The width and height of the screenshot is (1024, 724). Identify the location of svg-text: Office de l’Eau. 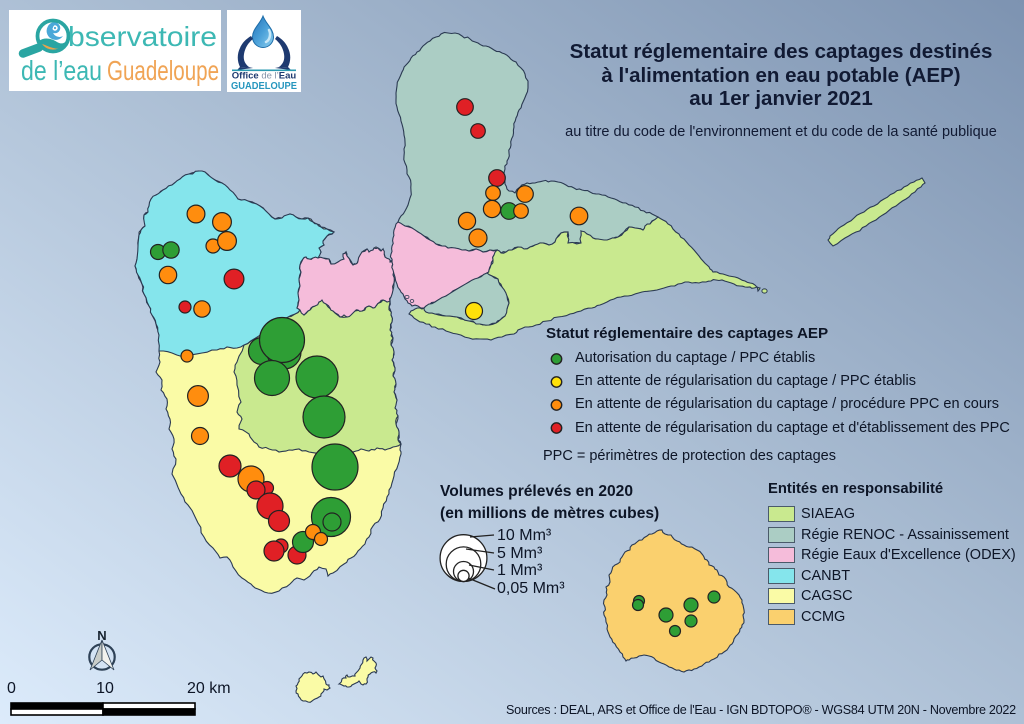
(264, 76).